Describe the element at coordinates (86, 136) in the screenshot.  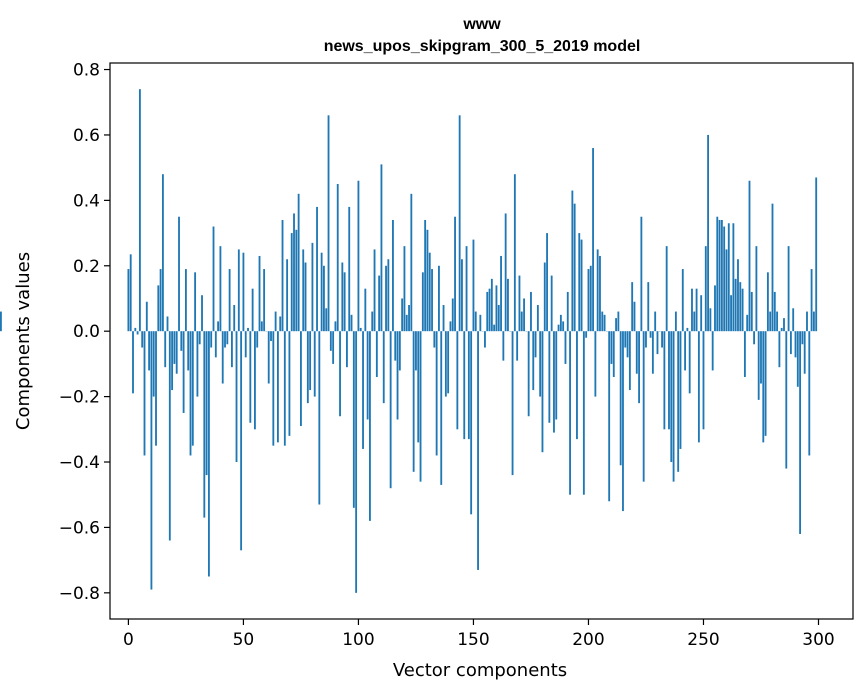
I see `y-tick-label: 0.6` at that location.